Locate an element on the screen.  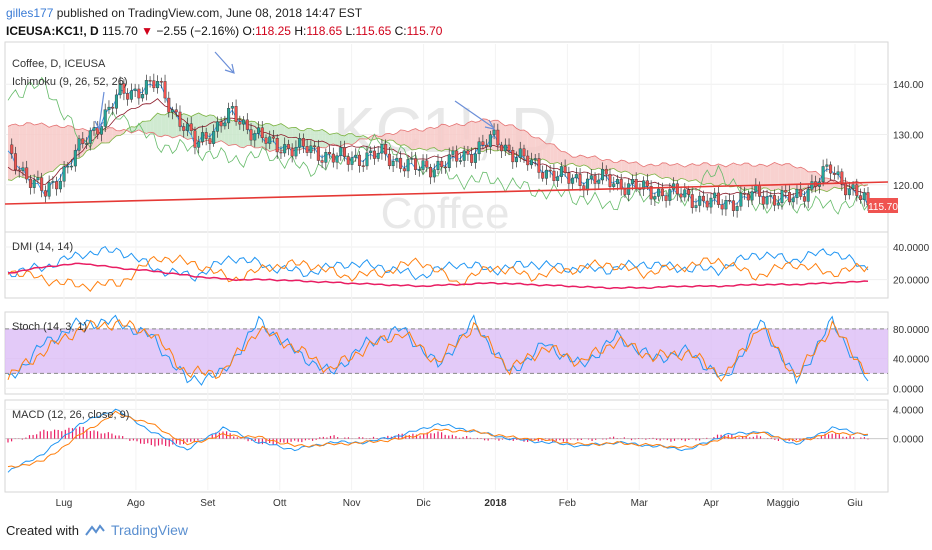
y-tick-label: 120.00 is located at coordinates (908, 186).